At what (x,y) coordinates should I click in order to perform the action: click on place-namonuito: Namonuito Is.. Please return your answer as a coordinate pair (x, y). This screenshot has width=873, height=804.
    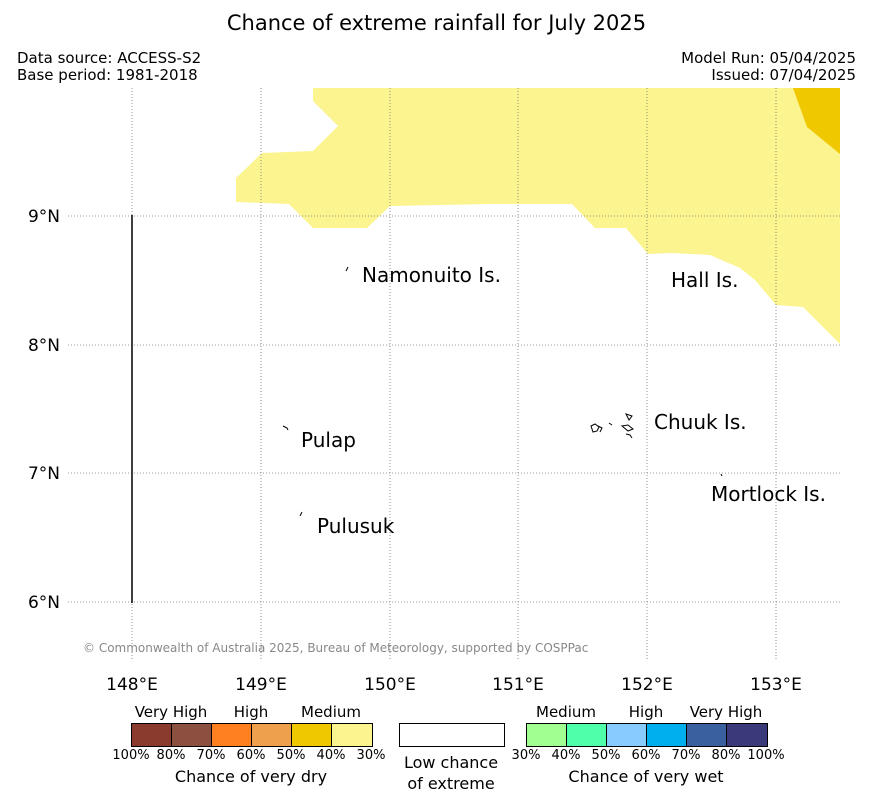
    Looking at the image, I should click on (431, 275).